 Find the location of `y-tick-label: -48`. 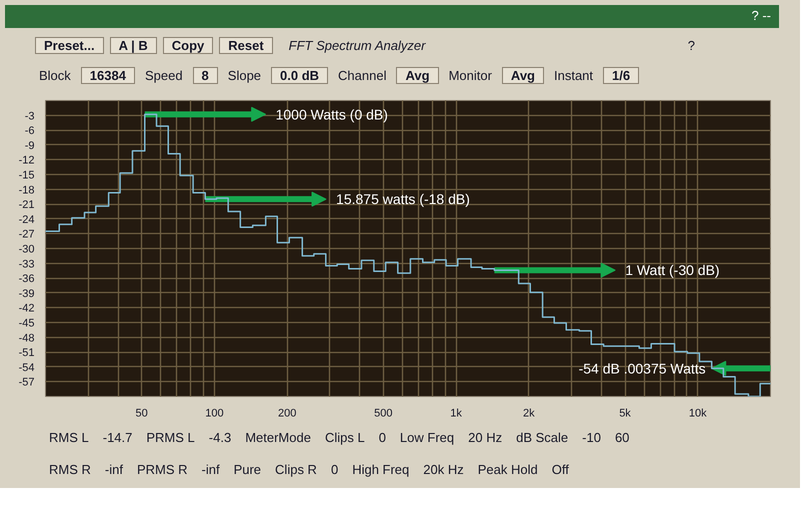

y-tick-label: -48 is located at coordinates (26, 338).